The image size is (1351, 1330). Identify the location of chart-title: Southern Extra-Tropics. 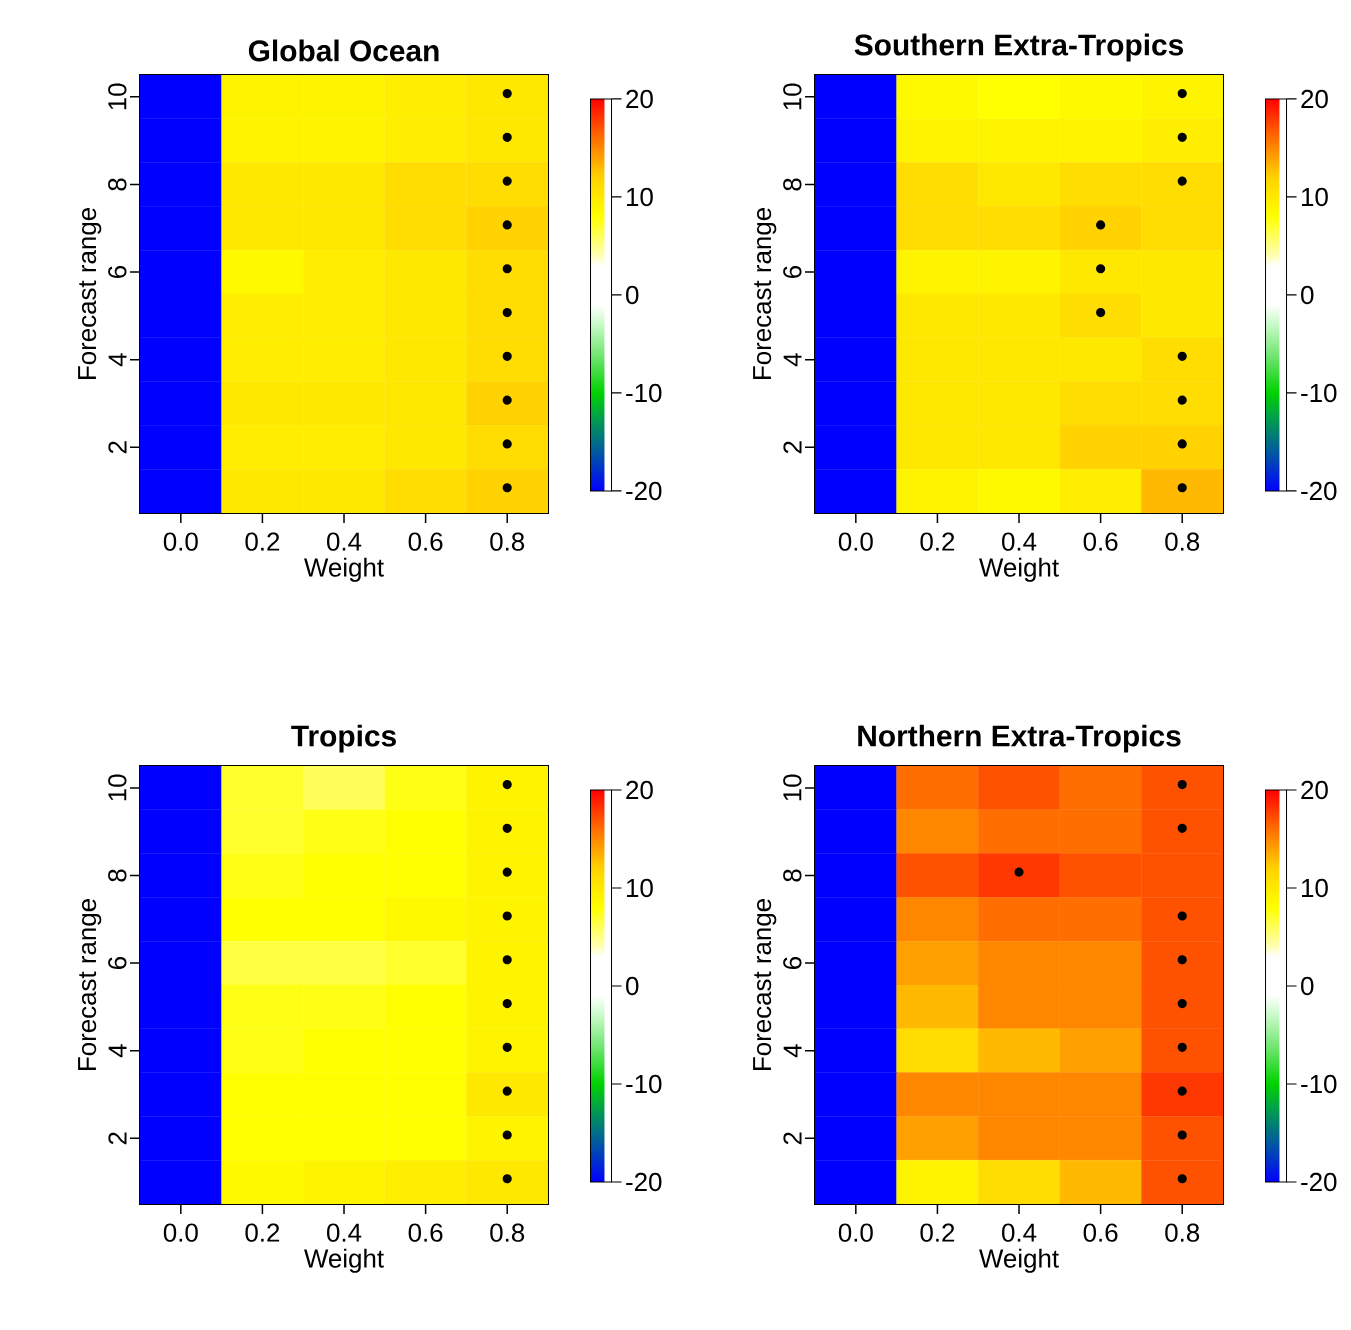
(1019, 47).